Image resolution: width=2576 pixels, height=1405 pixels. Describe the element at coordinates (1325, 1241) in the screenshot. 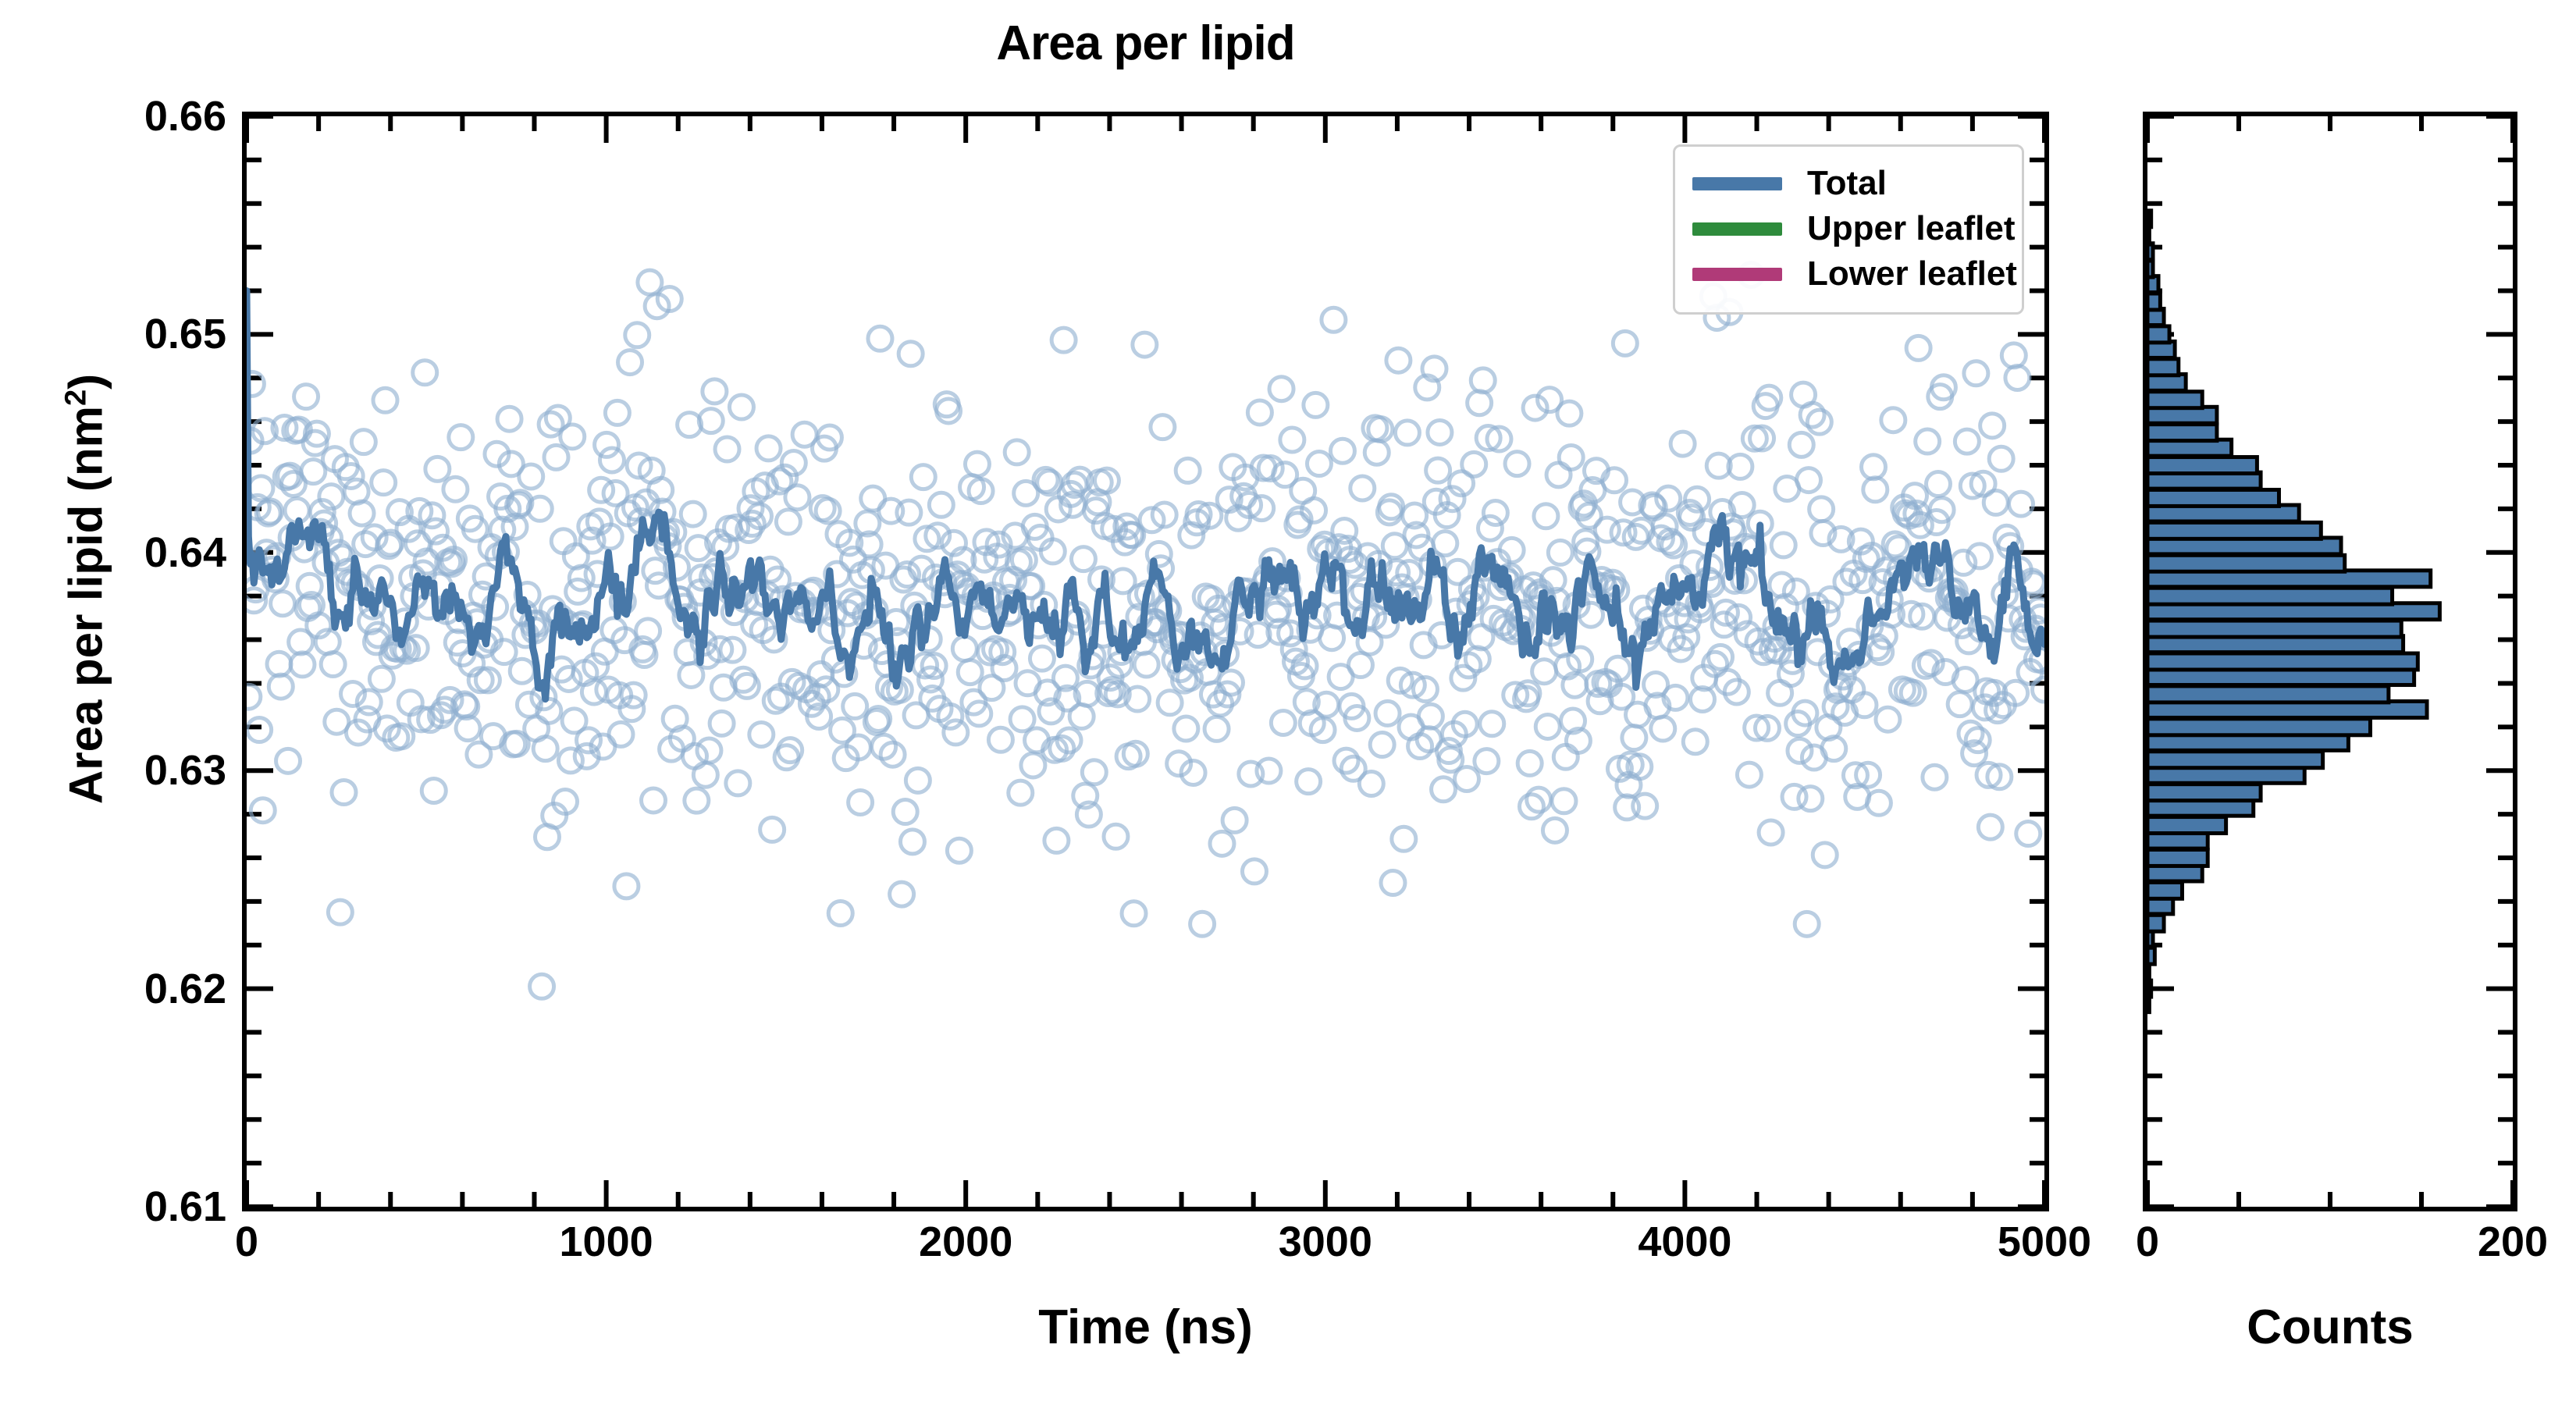

I see `x-tick-label: 3000` at that location.